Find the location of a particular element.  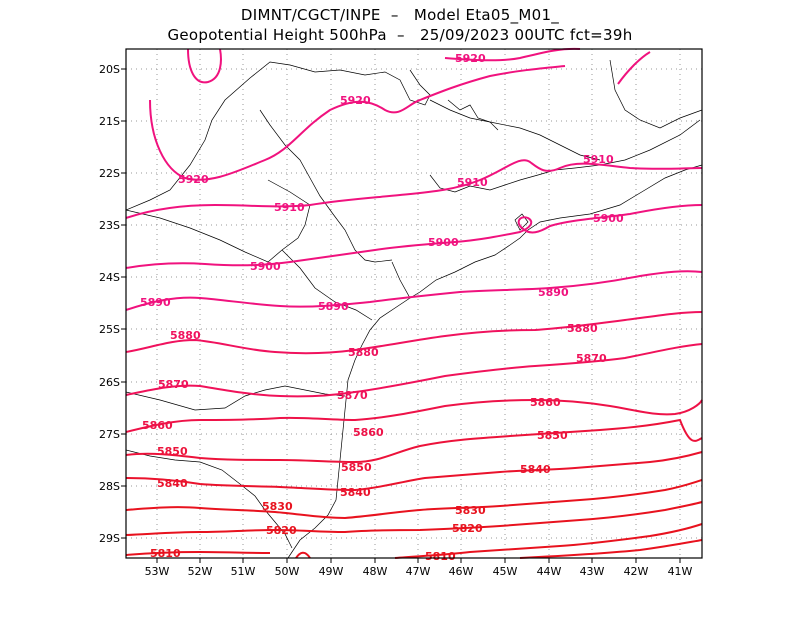

lat-tick-label: 22S is located at coordinates (109, 173).